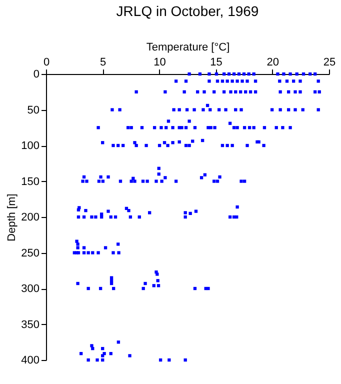 This screenshot has width=341, height=384. Describe the element at coordinates (30, 218) in the screenshot. I see `y-tick-label: 200` at that location.